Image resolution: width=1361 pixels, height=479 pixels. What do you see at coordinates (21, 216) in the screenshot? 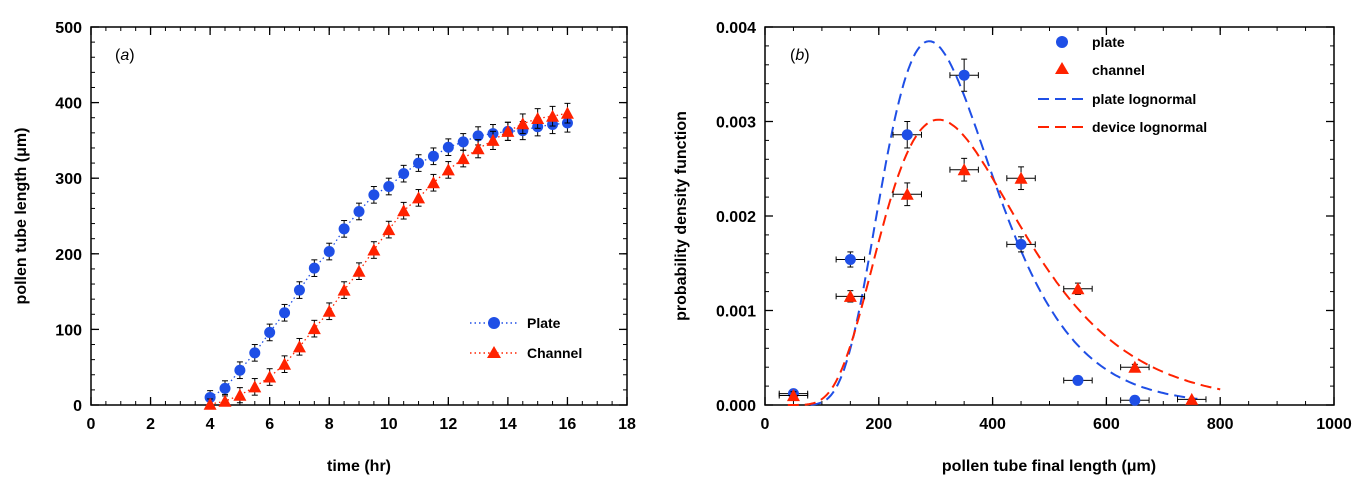
I see `panel-a-y-axis-title: pollen tube length (μm)` at bounding box center [21, 216].